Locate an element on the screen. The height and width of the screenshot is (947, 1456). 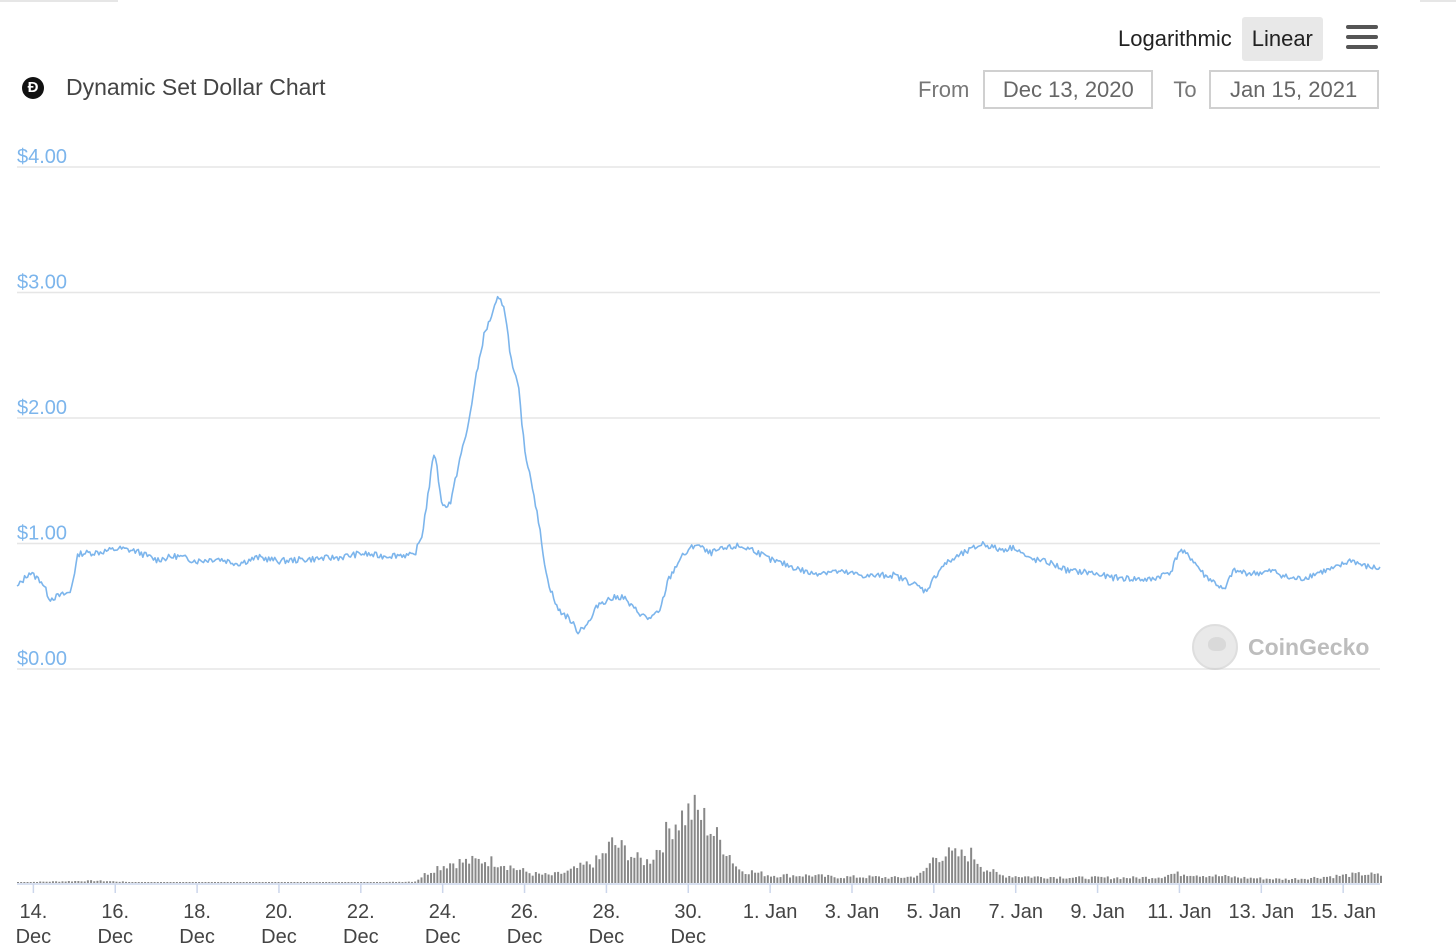
from-date-input: Dec 13, 2020 is located at coordinates (1068, 89).